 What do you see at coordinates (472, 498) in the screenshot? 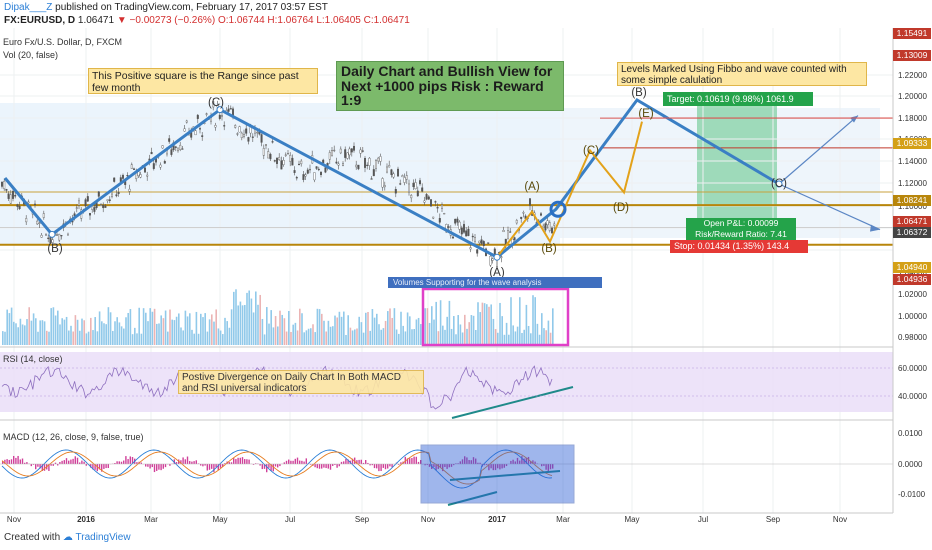
I see `macd-divergence-line` at bounding box center [472, 498].